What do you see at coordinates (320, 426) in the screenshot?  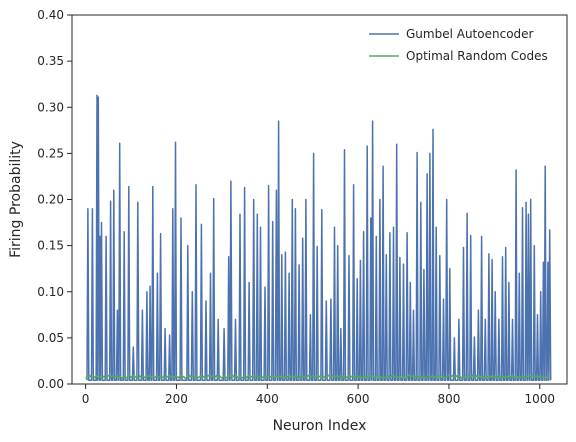 I see `x-axis-label: Neuron Index` at bounding box center [320, 426].